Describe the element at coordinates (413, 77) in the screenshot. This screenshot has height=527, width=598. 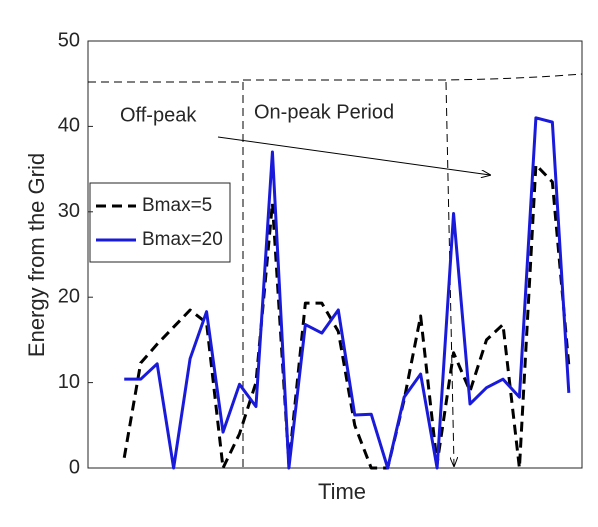
I see `threshold-line` at that location.